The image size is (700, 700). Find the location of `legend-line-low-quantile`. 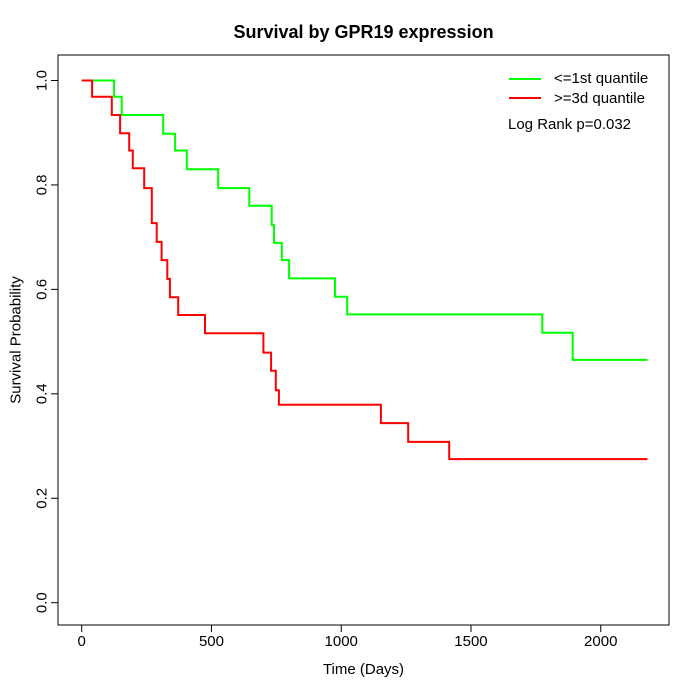

legend-line-low-quantile is located at coordinates (525, 78).